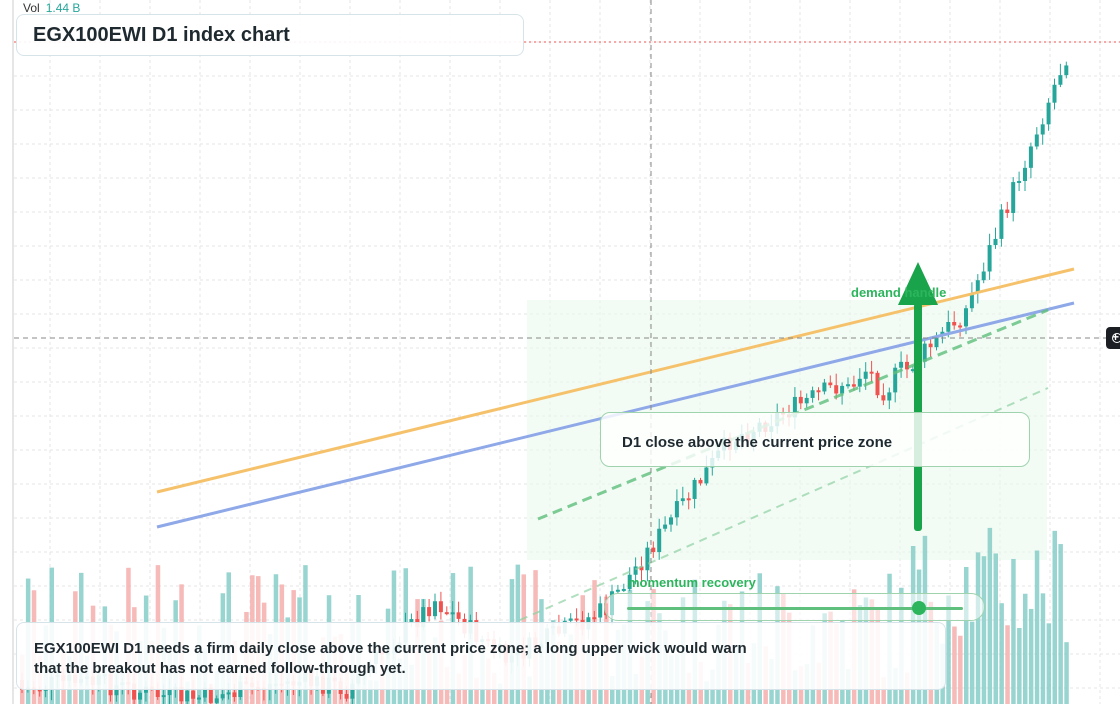 The width and height of the screenshot is (1120, 704). Describe the element at coordinates (919, 608) in the screenshot. I see `momentum-slider-knob` at that location.